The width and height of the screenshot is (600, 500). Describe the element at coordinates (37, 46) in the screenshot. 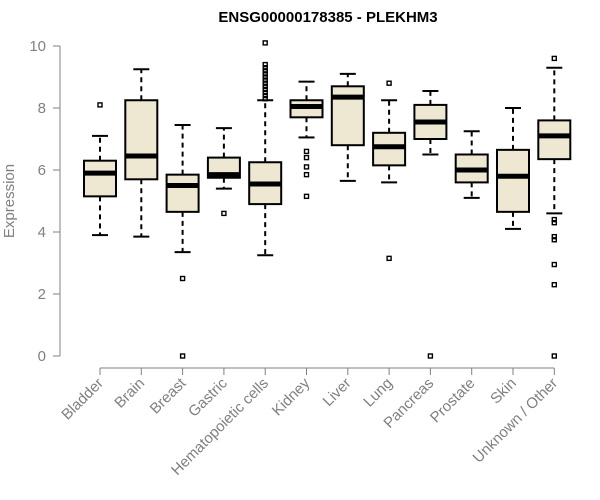

I see `y-tick-label: 10` at that location.